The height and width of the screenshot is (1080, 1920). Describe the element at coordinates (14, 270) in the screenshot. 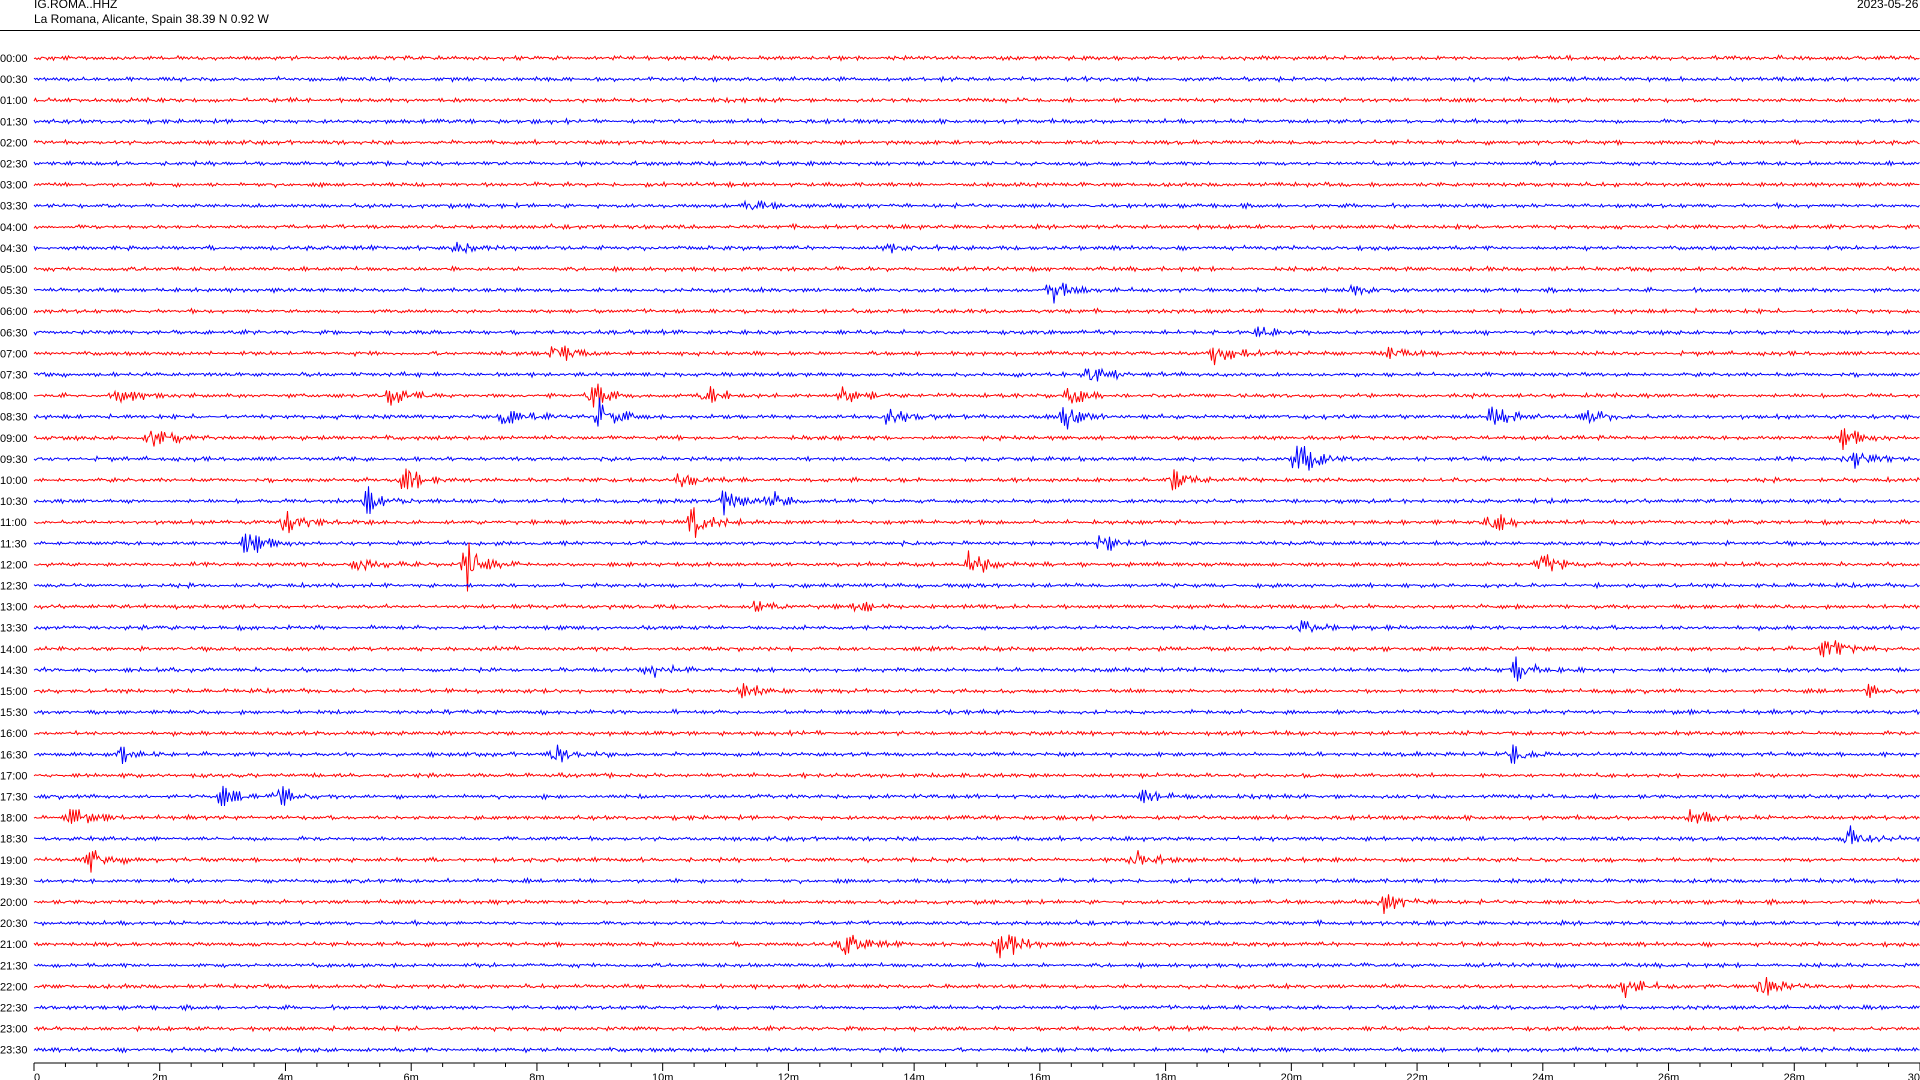

I see `row-time-label: 05:00` at that location.